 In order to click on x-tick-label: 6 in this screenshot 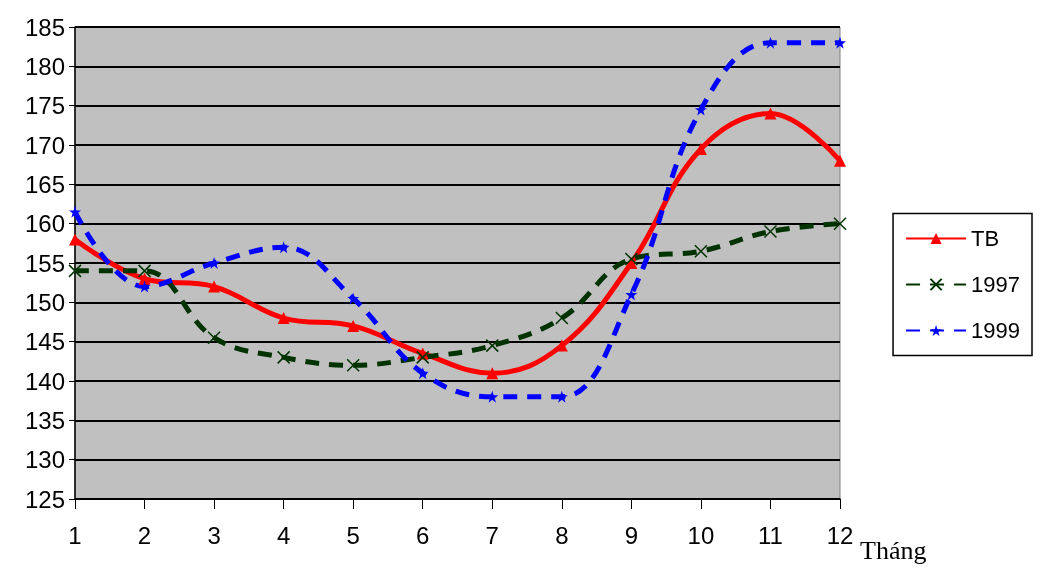, I will do `click(423, 535)`.